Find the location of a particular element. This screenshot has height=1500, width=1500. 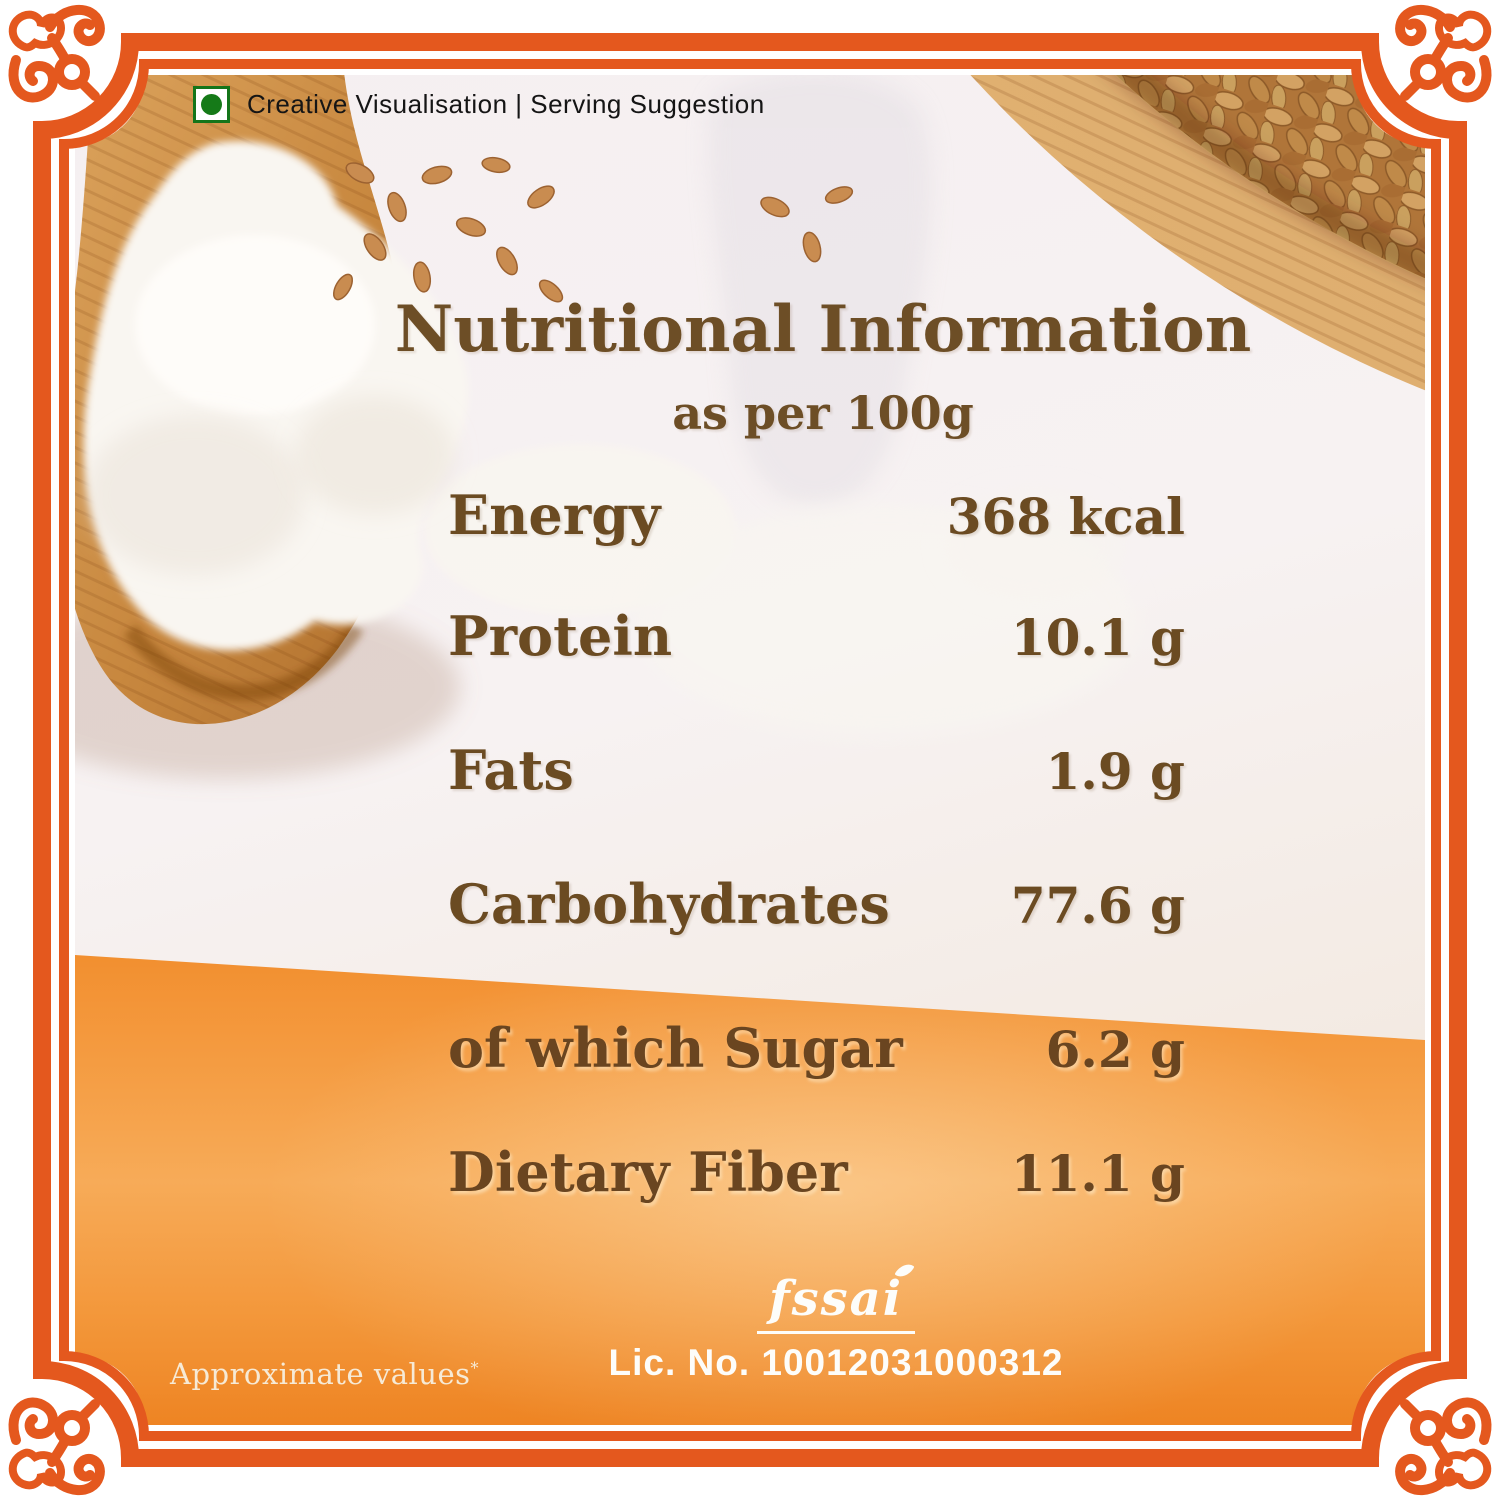

fssai-wordmark: fssai is located at coordinates (836, 1299).